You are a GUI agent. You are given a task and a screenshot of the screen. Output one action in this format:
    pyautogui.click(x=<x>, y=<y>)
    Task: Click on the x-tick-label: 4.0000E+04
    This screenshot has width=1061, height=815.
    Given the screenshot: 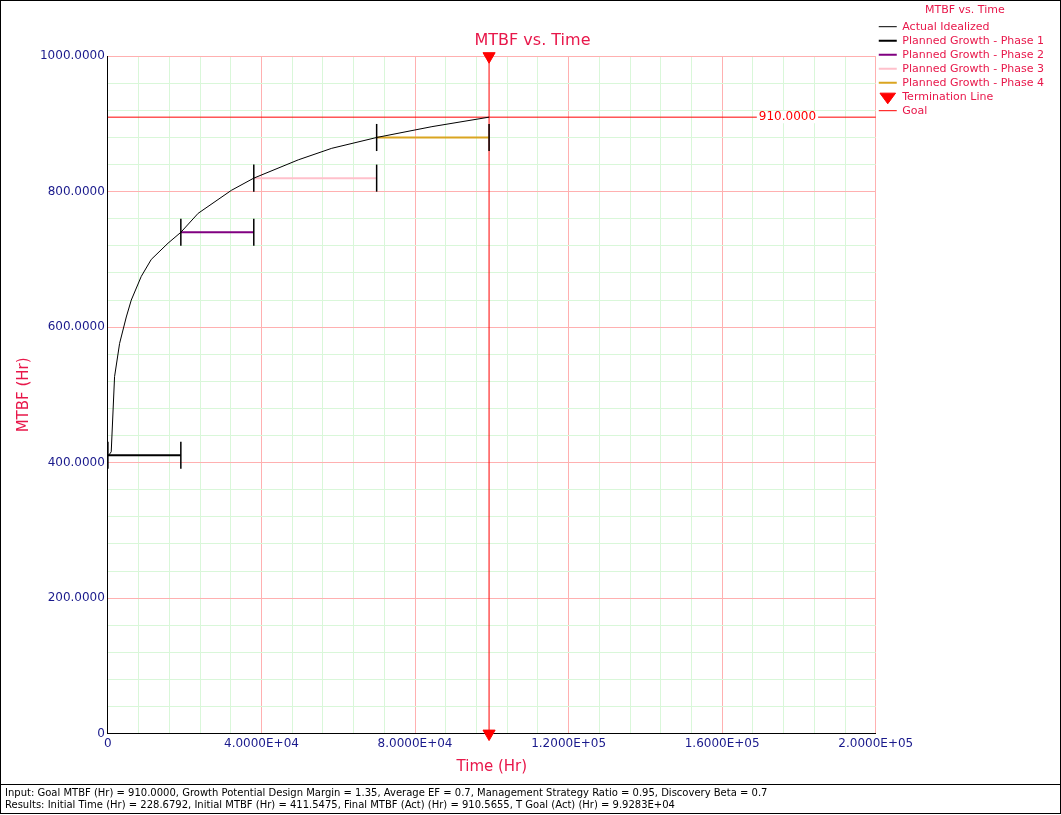 What is the action you would take?
    pyautogui.click(x=261, y=742)
    